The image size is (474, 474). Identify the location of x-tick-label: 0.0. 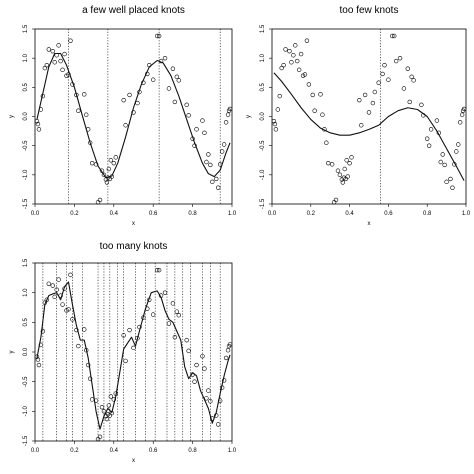
(35, 451).